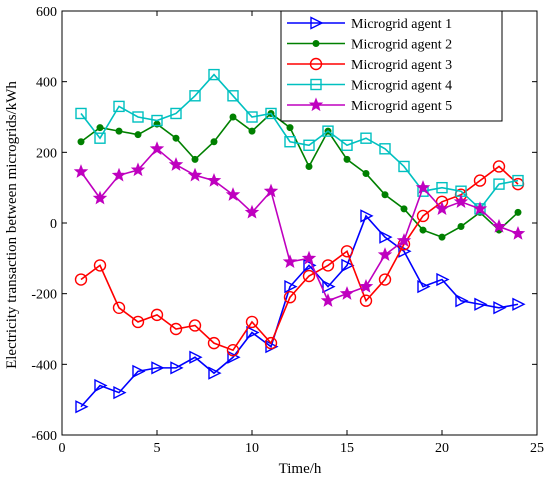 The image size is (550, 481). What do you see at coordinates (46, 153) in the screenshot?
I see `y-tick-label: 200` at bounding box center [46, 153].